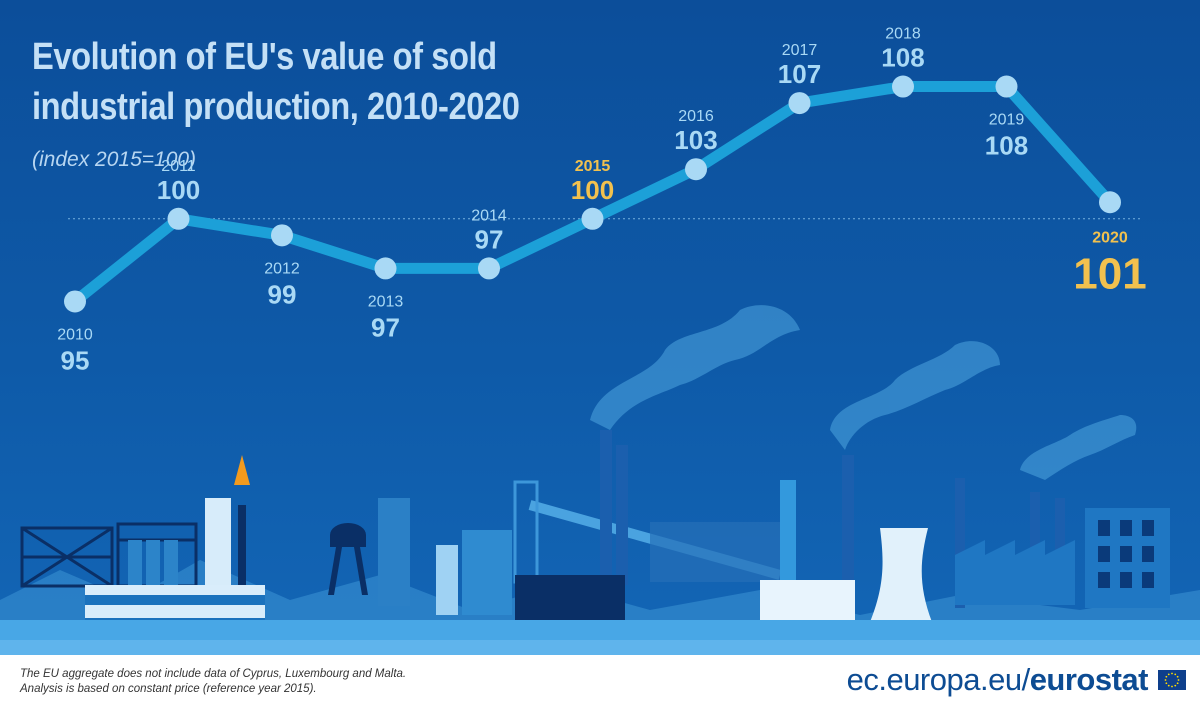 Image resolution: width=1200 pixels, height=709 pixels. What do you see at coordinates (592, 190) in the screenshot?
I see `value-label-2015: 100` at bounding box center [592, 190].